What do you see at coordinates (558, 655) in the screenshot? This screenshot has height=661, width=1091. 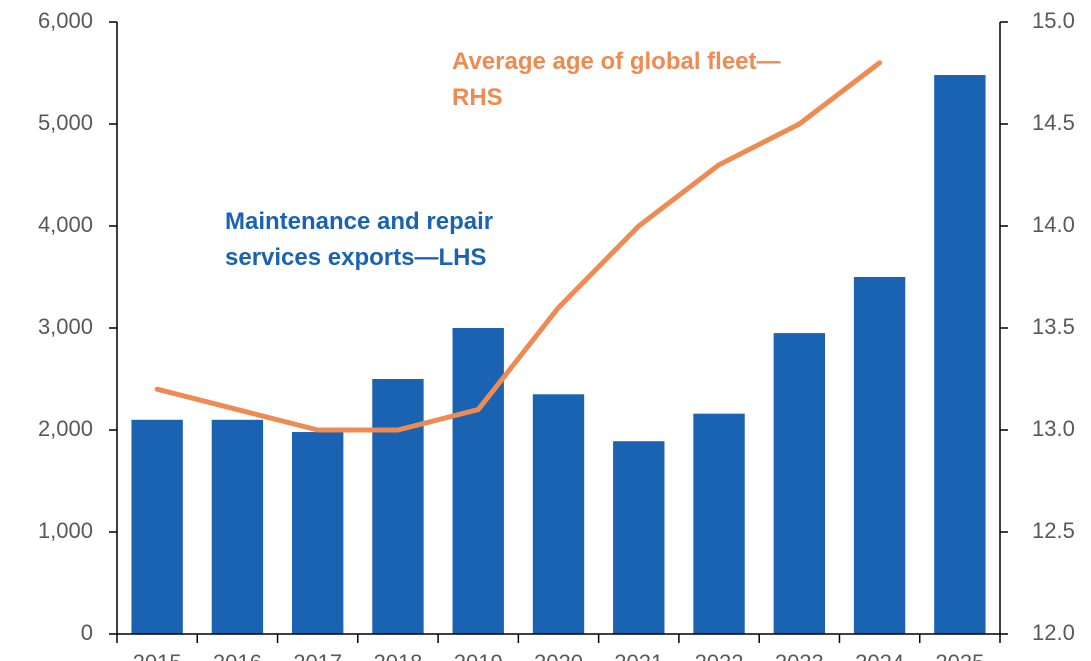 I see `x-tick-label: 2020` at bounding box center [558, 655].